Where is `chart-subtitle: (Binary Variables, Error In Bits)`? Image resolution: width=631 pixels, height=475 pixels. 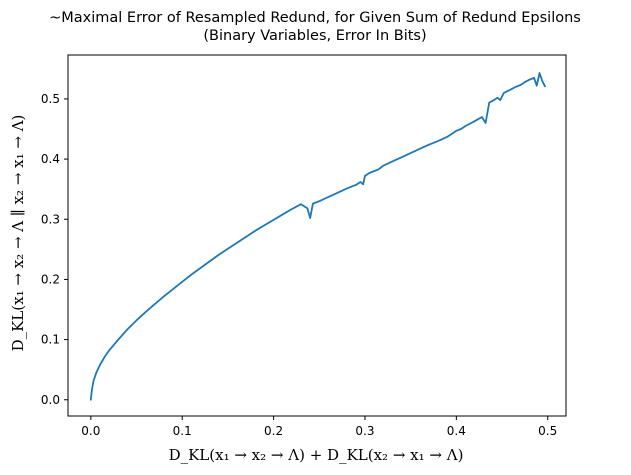 chart-subtitle: (Binary Variables, Error In Bits) is located at coordinates (314, 36).